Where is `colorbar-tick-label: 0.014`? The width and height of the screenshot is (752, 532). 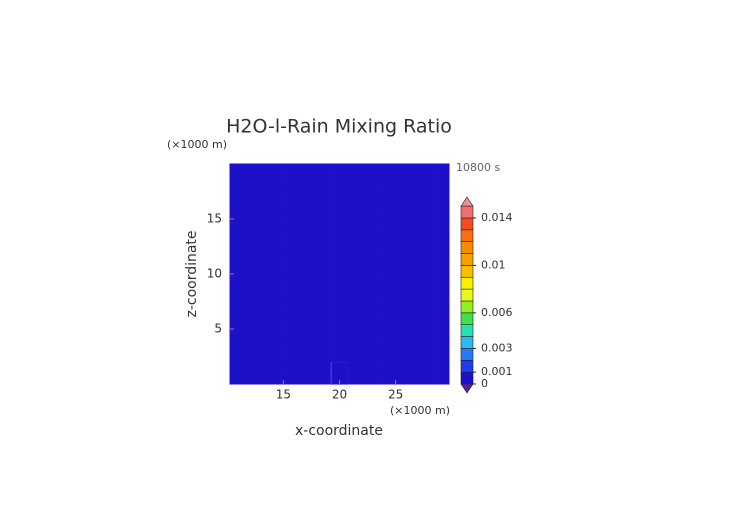
colorbar-tick-label: 0.014 is located at coordinates (497, 217).